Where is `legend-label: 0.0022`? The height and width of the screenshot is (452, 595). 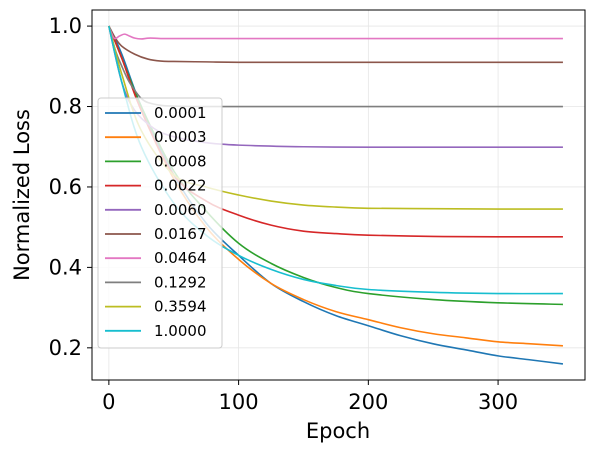 legend-label: 0.0022 is located at coordinates (180, 186).